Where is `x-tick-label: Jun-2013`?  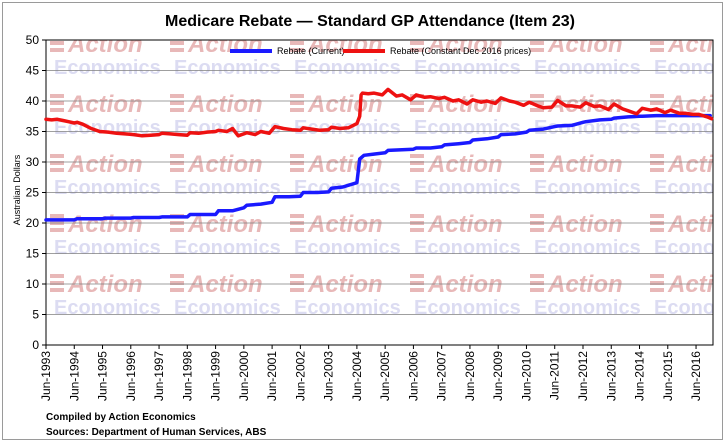 x-tick-label: Jun-2013 is located at coordinates (611, 376).